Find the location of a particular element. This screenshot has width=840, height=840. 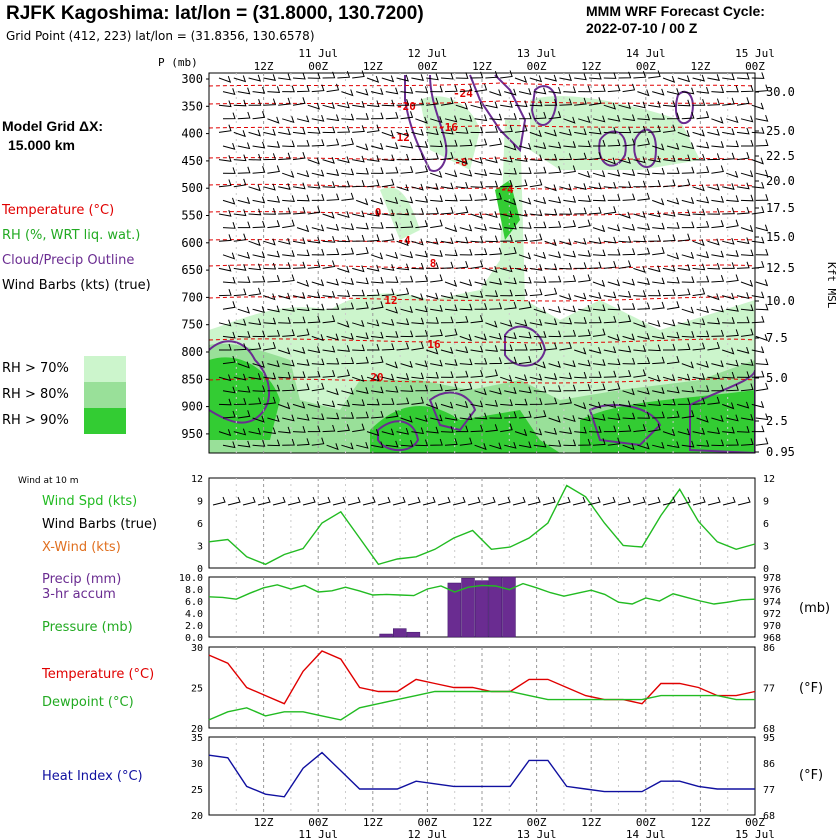

model-grid-label: Model Grid ΔX: is located at coordinates (53, 126).